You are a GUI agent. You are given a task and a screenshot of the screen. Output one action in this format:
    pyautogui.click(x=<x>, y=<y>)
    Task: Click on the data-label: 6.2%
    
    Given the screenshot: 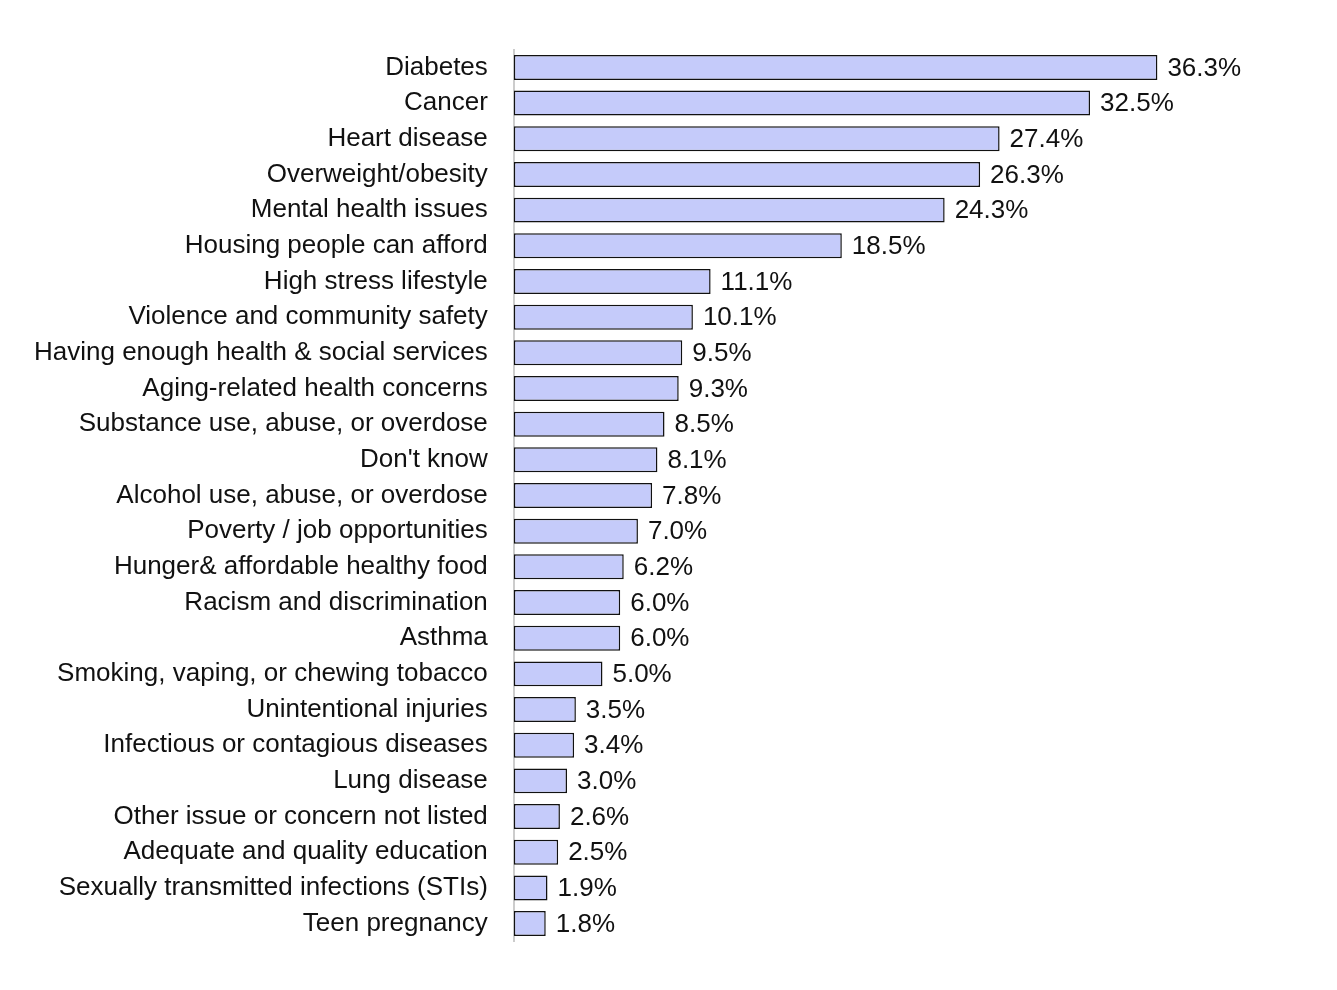 What is the action you would take?
    pyautogui.click(x=663, y=566)
    